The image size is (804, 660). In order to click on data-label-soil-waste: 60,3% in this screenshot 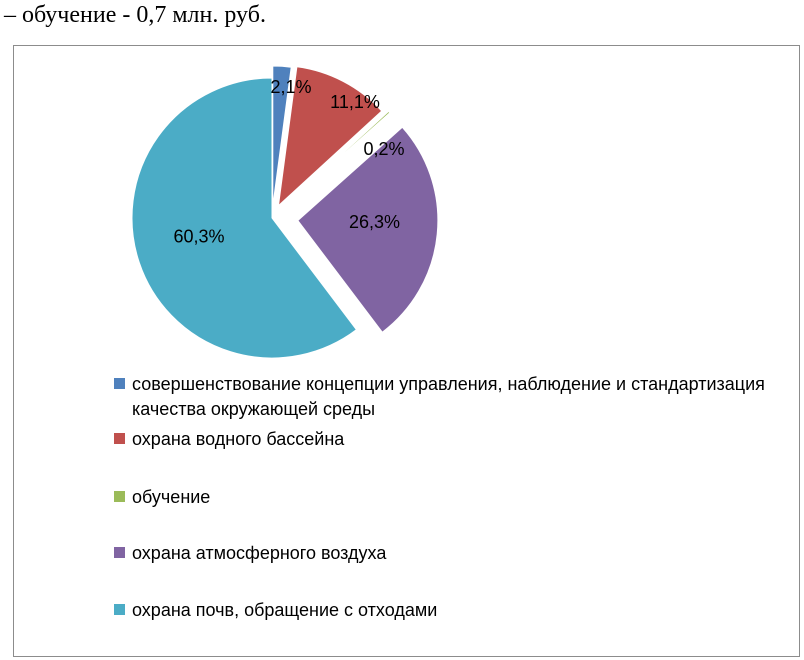, I will do `click(198, 236)`.